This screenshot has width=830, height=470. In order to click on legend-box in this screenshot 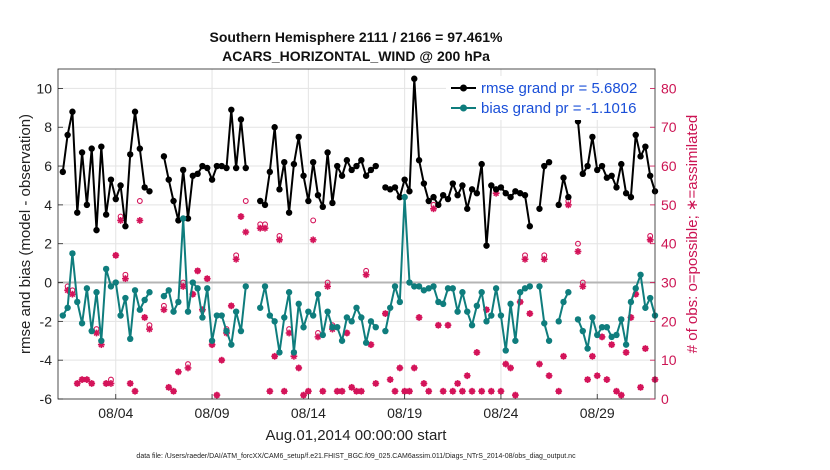, I will do `click(548, 98)`.